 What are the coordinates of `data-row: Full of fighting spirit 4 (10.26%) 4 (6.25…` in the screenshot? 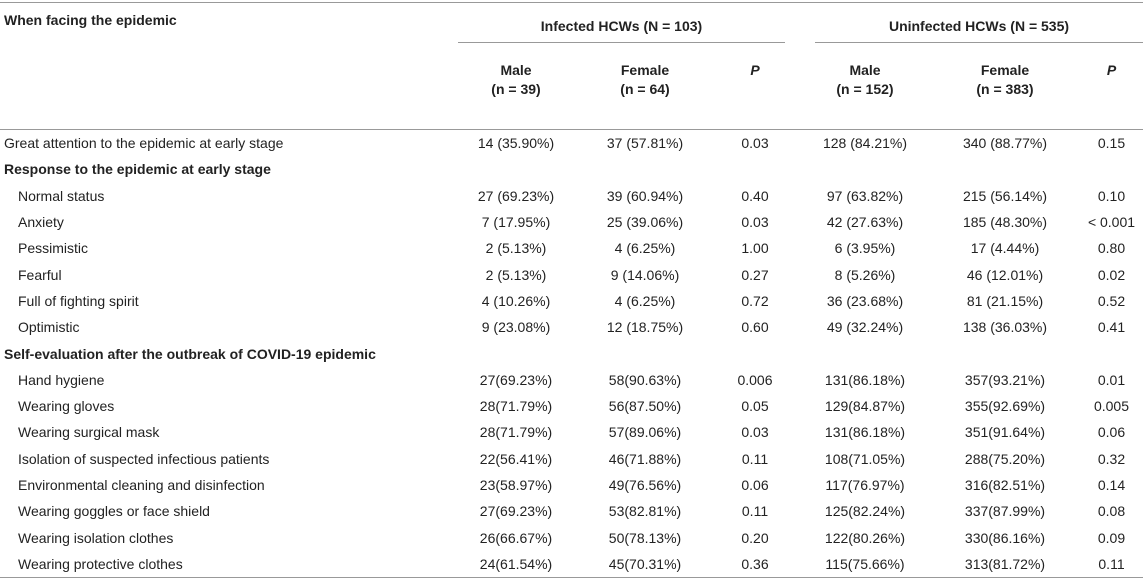 It's located at (571, 301).